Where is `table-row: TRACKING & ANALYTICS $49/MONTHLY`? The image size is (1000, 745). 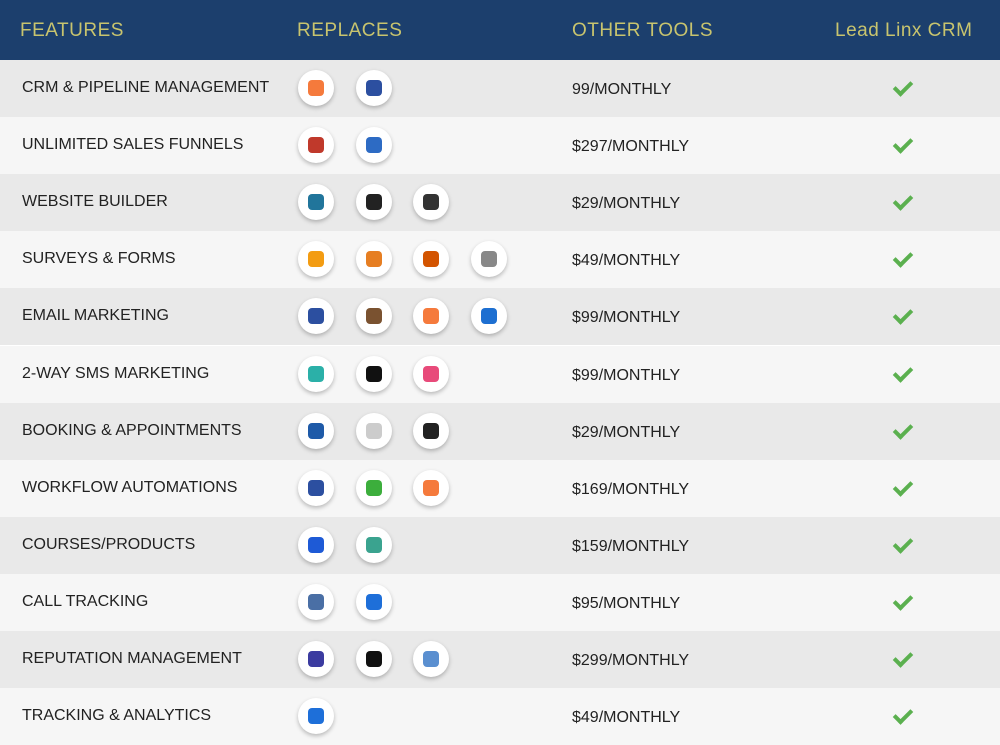
table-row: TRACKING & ANALYTICS $49/MONTHLY is located at coordinates (500, 716).